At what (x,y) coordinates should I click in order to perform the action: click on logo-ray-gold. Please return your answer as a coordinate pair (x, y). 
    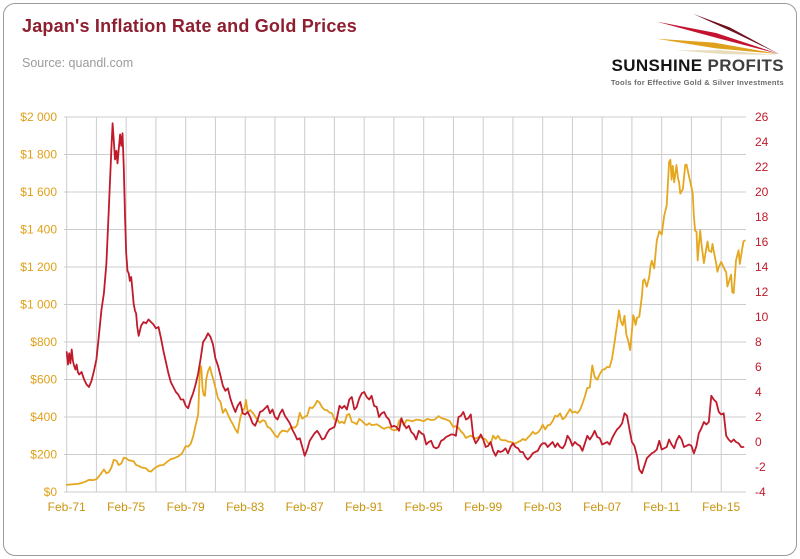
    Looking at the image, I should click on (718, 46).